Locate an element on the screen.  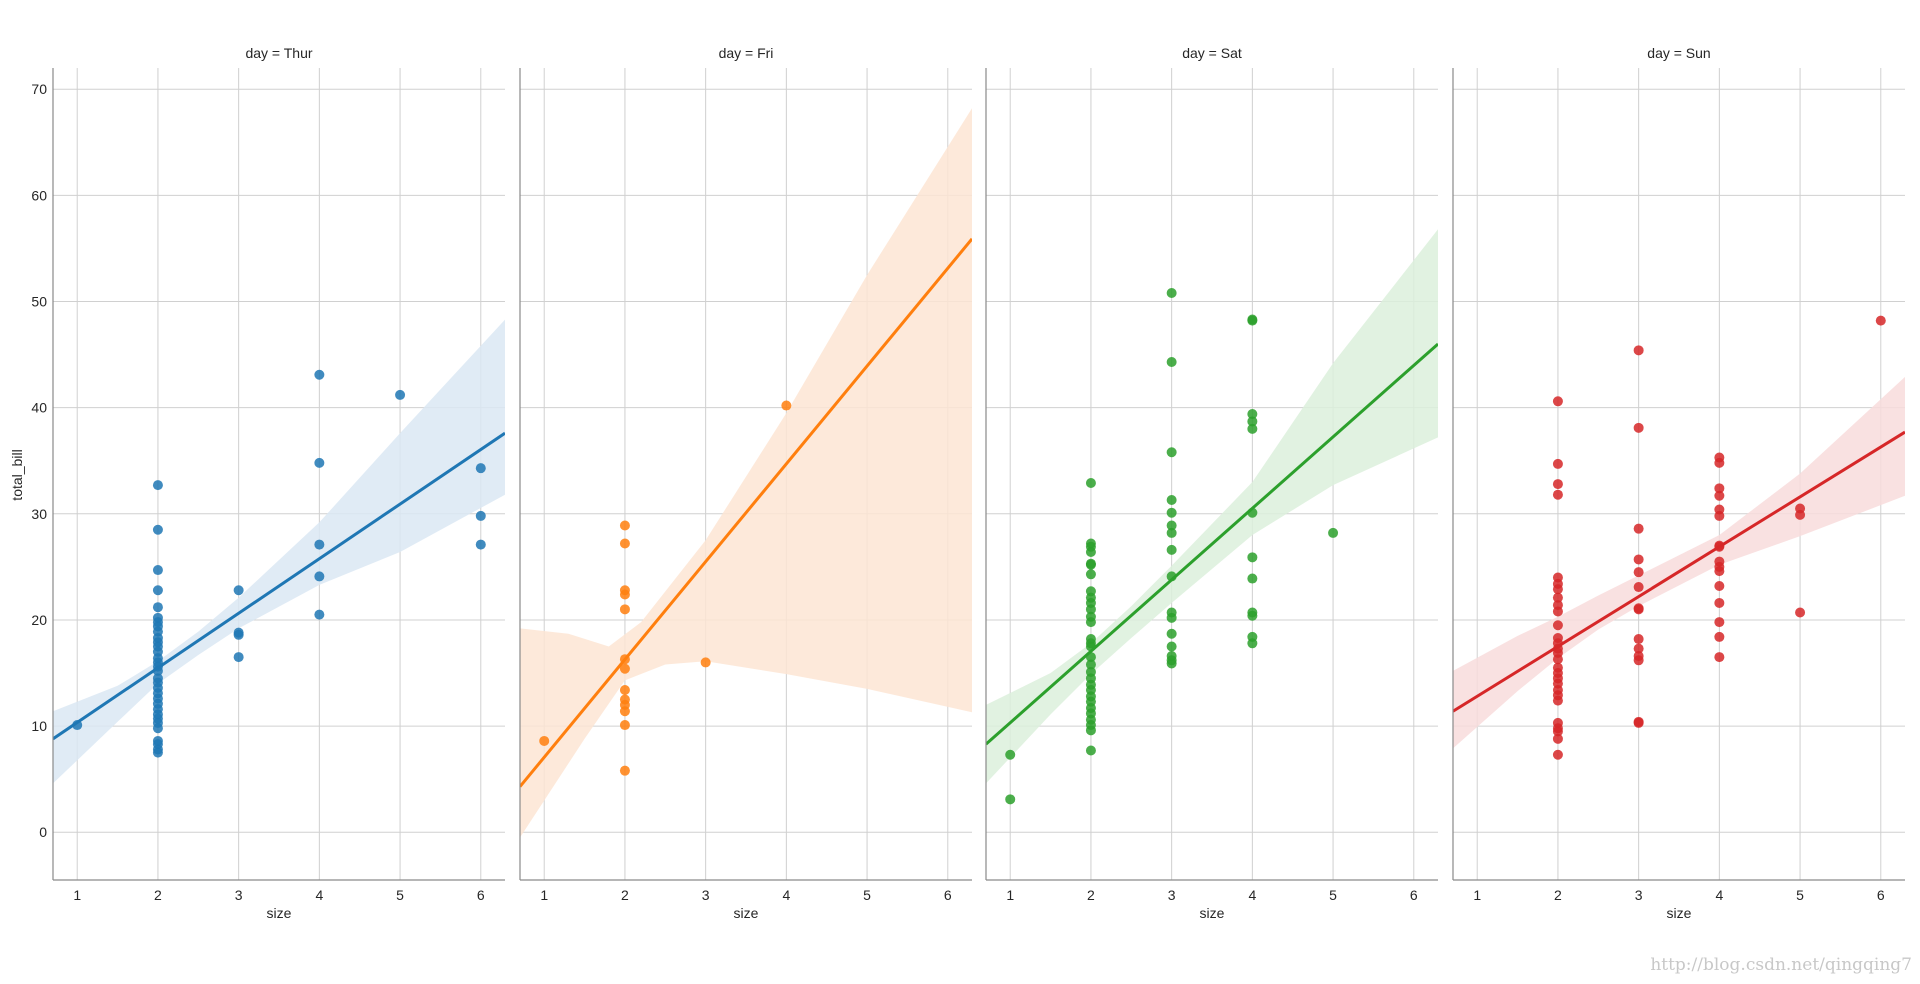
y-tick-label: 50 is located at coordinates (39, 302).